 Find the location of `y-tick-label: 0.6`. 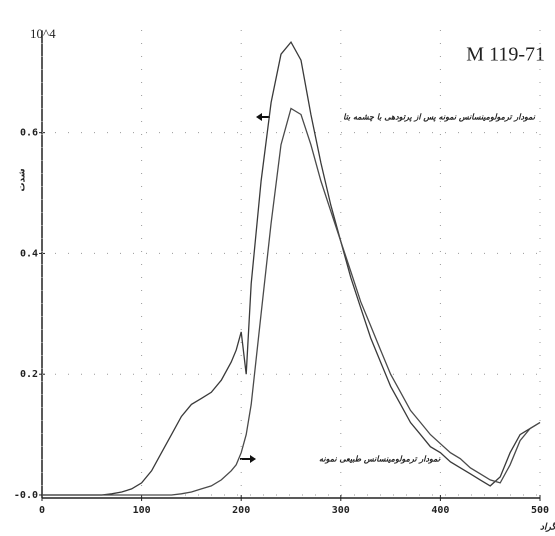

y-tick-label: 0.6 is located at coordinates (29, 133).